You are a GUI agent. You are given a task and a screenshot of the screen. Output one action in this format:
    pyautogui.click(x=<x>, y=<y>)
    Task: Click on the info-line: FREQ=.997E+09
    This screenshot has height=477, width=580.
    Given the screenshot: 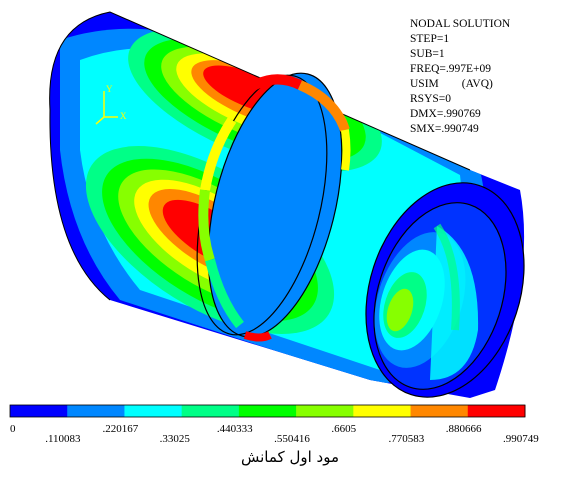 What is the action you would take?
    pyautogui.click(x=450, y=69)
    